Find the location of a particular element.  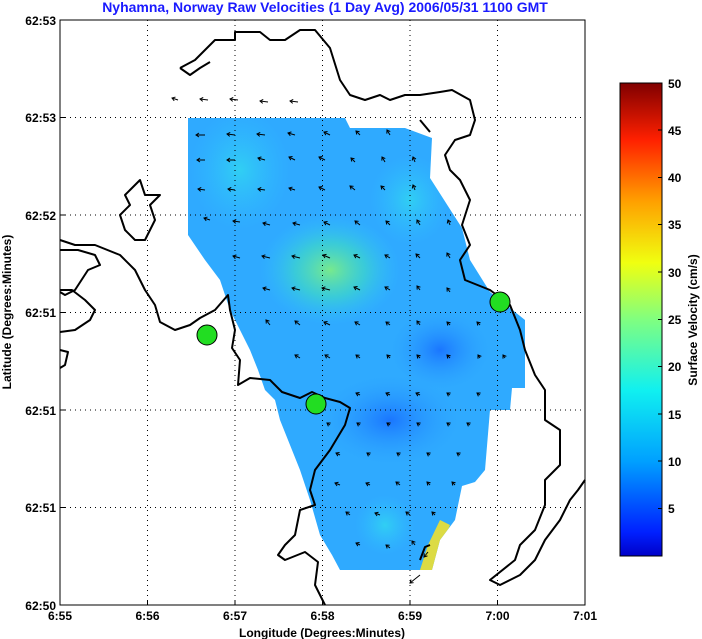

x-axis-label: Longitude (Degrees:Minutes) is located at coordinates (322, 632).